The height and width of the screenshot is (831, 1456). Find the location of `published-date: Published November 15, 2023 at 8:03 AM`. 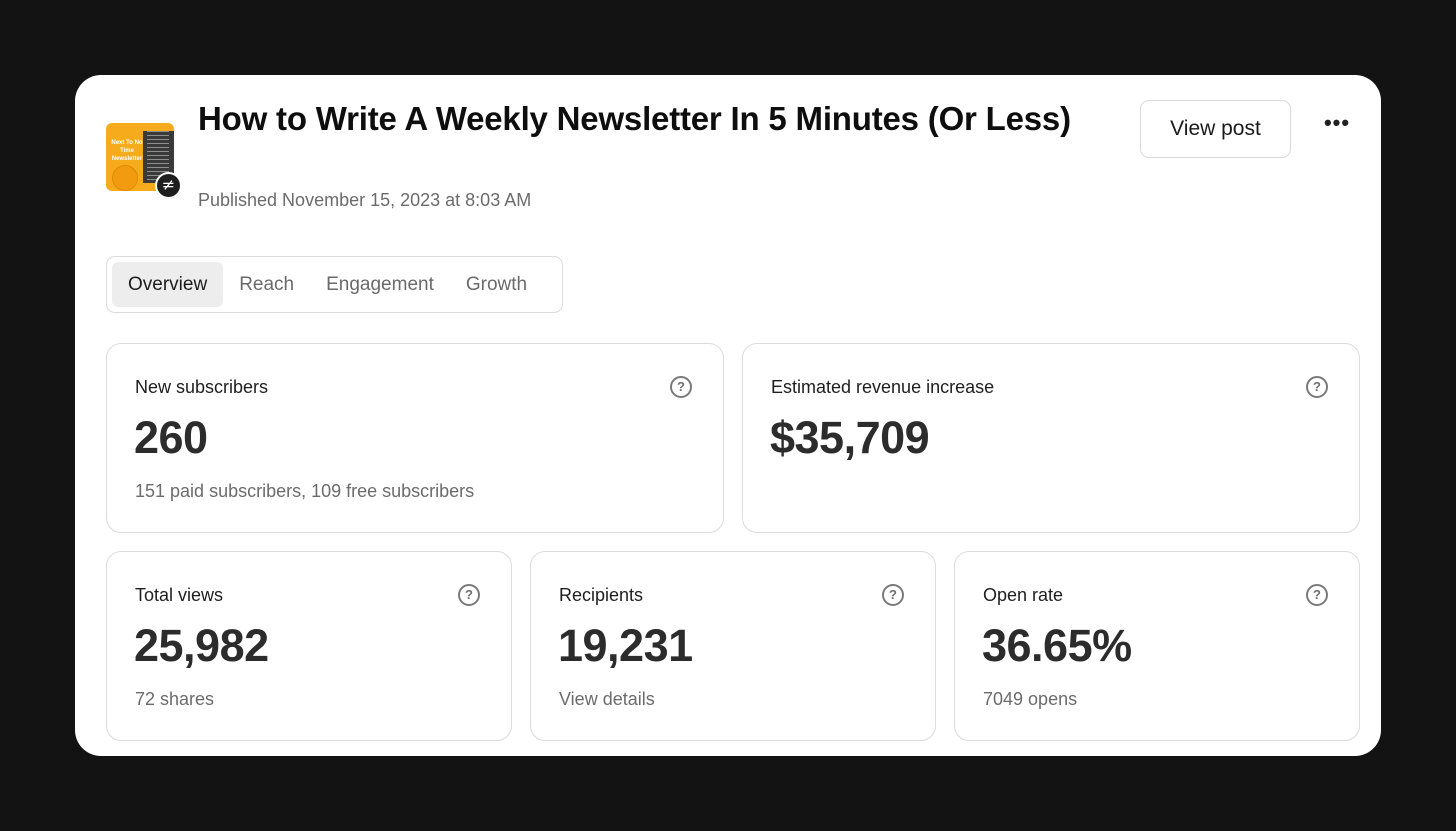

published-date: Published November 15, 2023 at 8:03 AM is located at coordinates (365, 200).